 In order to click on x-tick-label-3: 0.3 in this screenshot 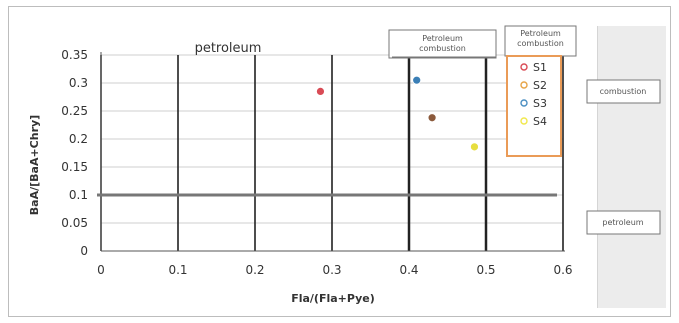, I will do `click(331, 270)`.